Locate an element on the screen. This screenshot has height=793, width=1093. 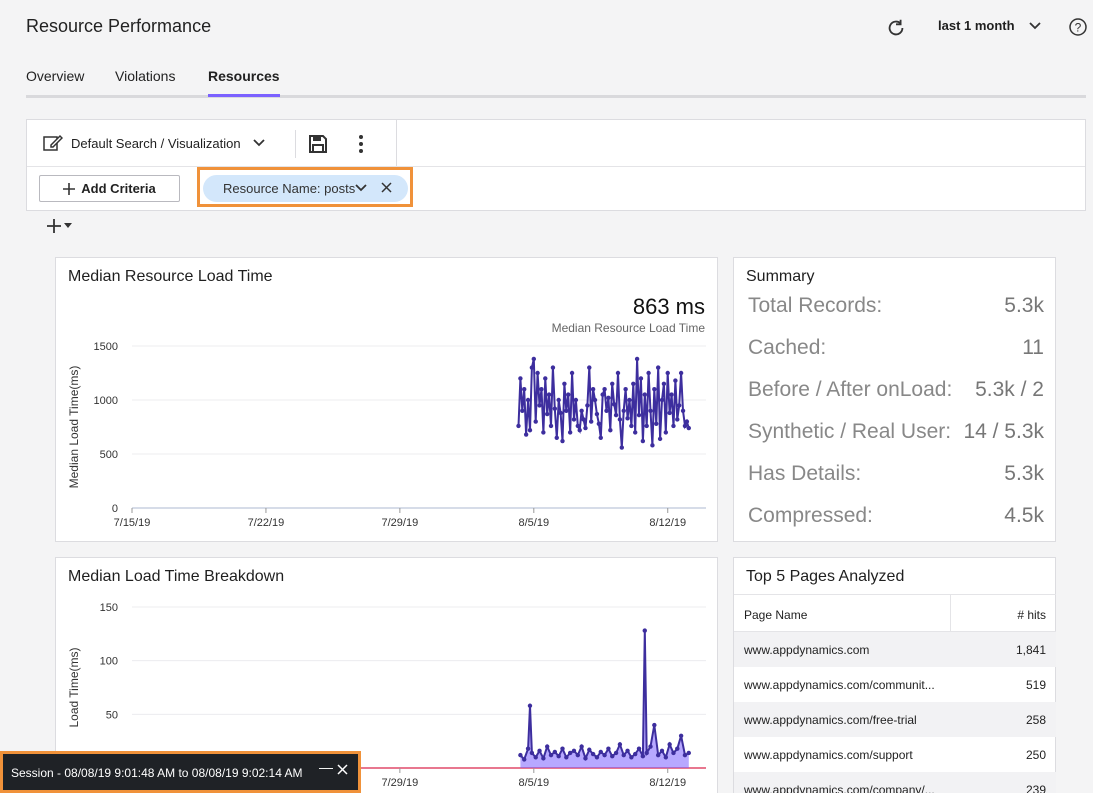
toolbar-controls: Default Search / Visualization is located at coordinates (212, 143).